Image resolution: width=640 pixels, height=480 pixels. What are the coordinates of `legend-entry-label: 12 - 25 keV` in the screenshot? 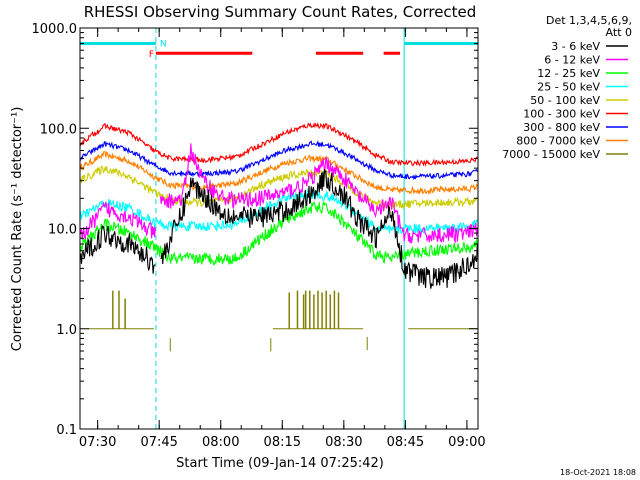 It's located at (568, 73).